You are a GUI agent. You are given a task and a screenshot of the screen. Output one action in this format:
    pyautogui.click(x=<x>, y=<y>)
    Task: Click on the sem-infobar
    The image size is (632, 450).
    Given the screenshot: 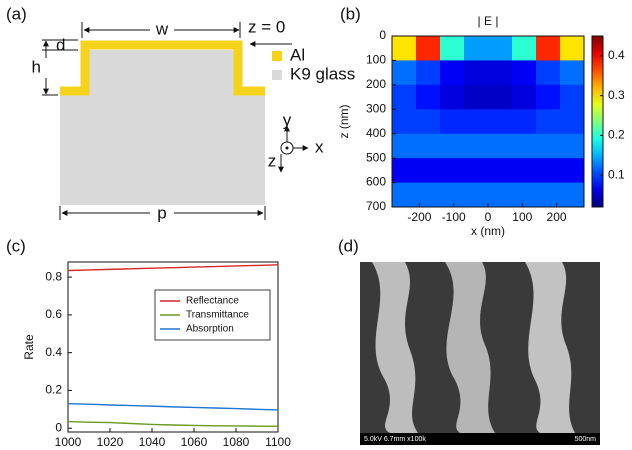 What is the action you would take?
    pyautogui.click(x=480, y=439)
    